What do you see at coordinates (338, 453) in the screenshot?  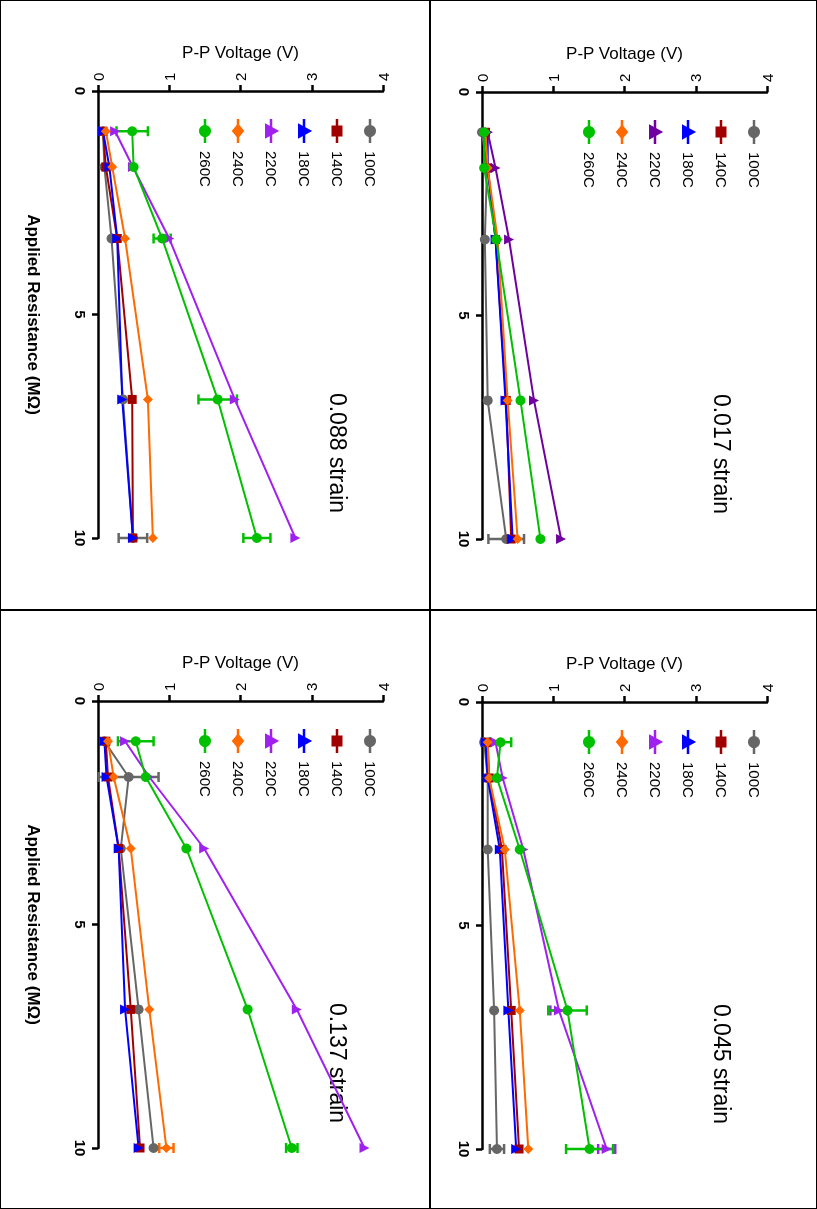 I see `annotation: 0.088 strain` at bounding box center [338, 453].